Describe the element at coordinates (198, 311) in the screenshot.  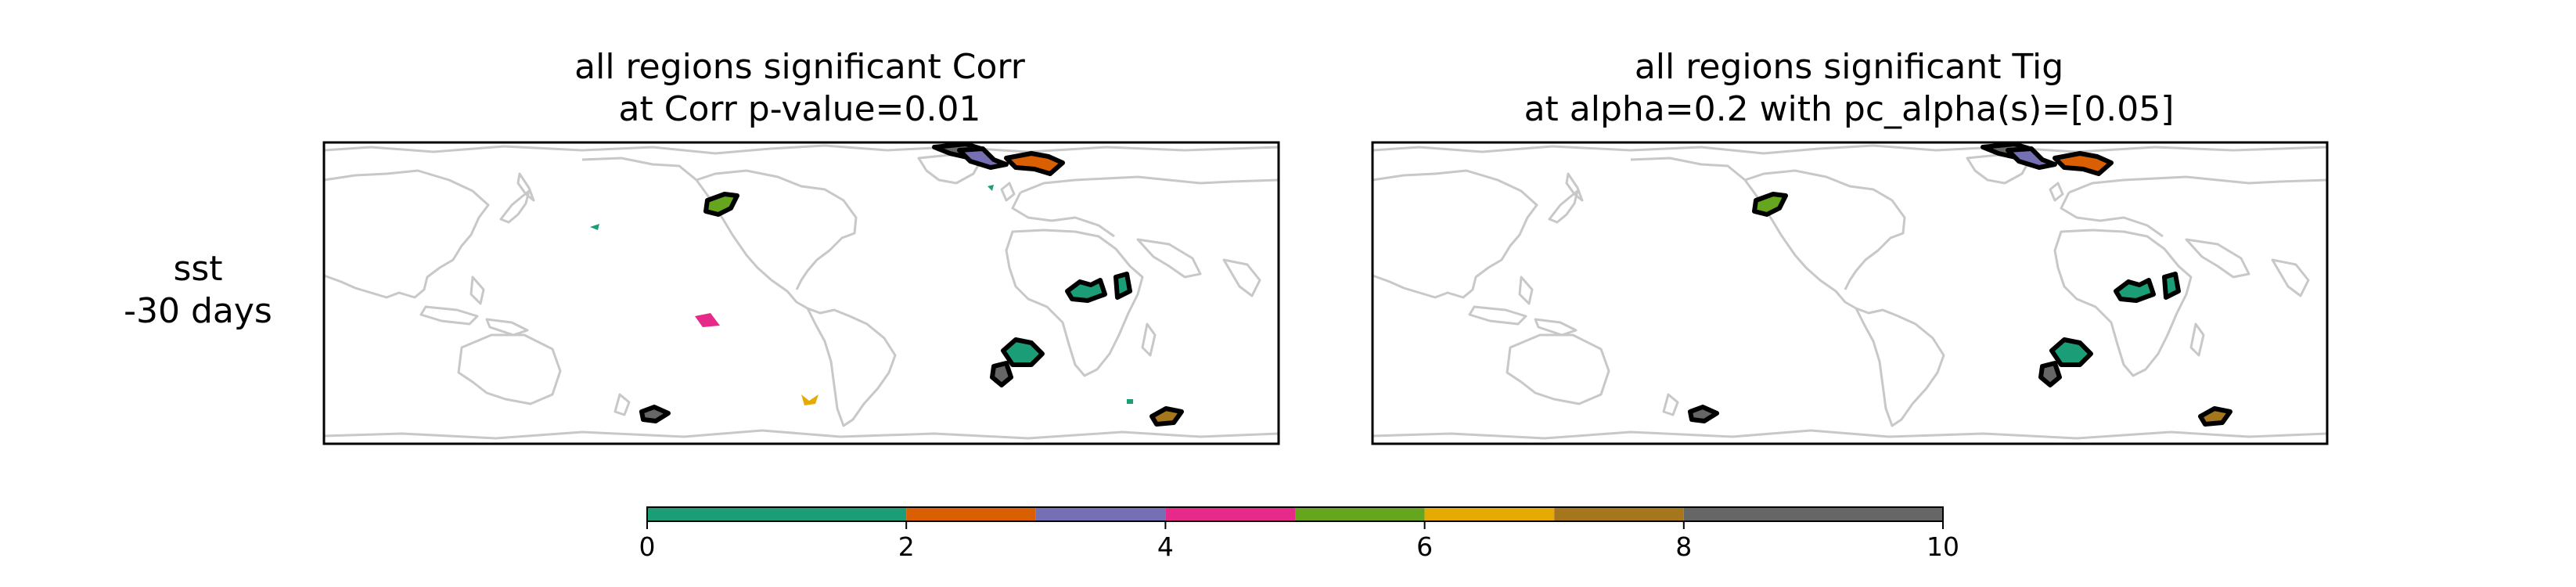
I see `row-label-lag: -30 days` at that location.